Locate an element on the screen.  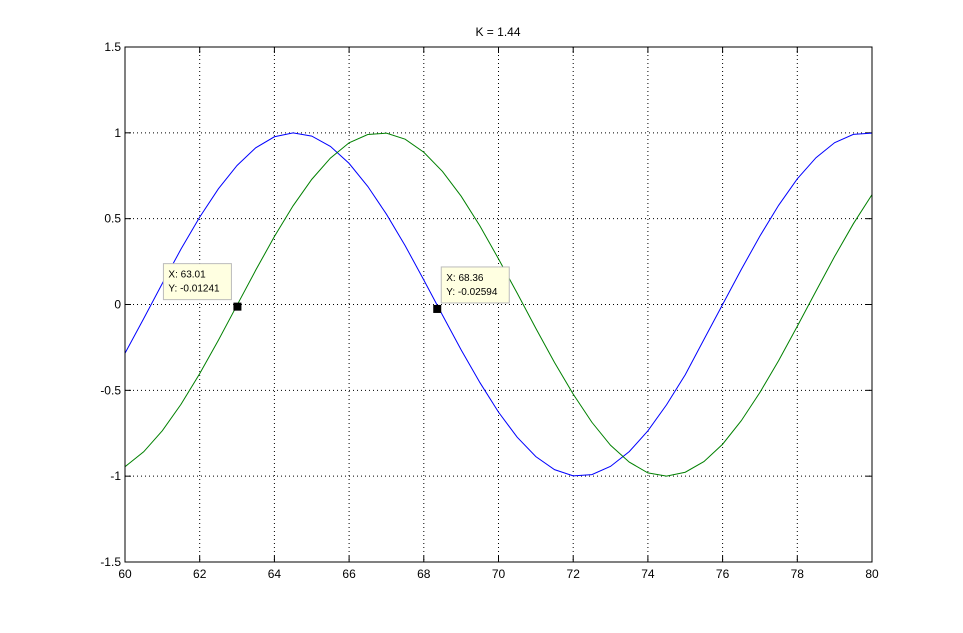
datatip: X: 68.36 Y: -0.02594 is located at coordinates (471, 289).